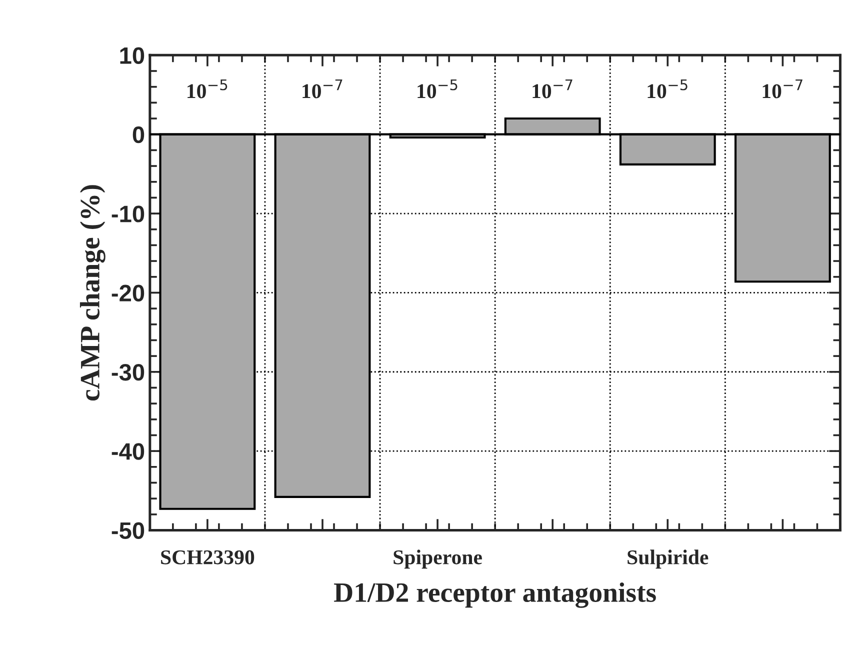  I want to click on y-tick-label: -40, so click(128, 451).